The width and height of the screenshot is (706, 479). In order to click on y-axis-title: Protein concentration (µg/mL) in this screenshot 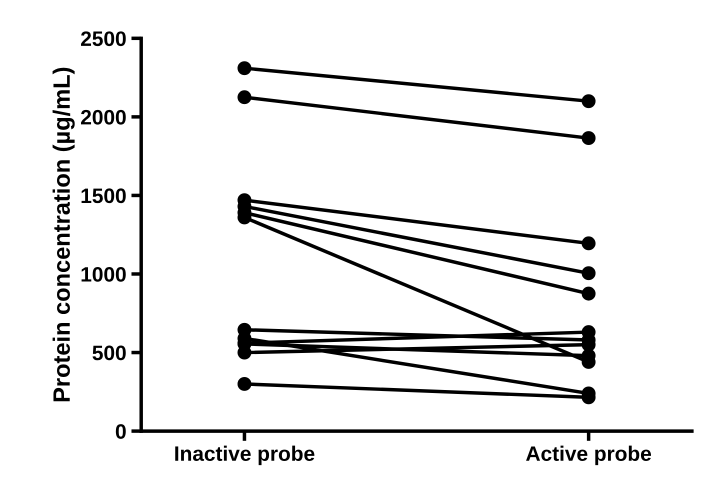, I will do `click(63, 235)`.